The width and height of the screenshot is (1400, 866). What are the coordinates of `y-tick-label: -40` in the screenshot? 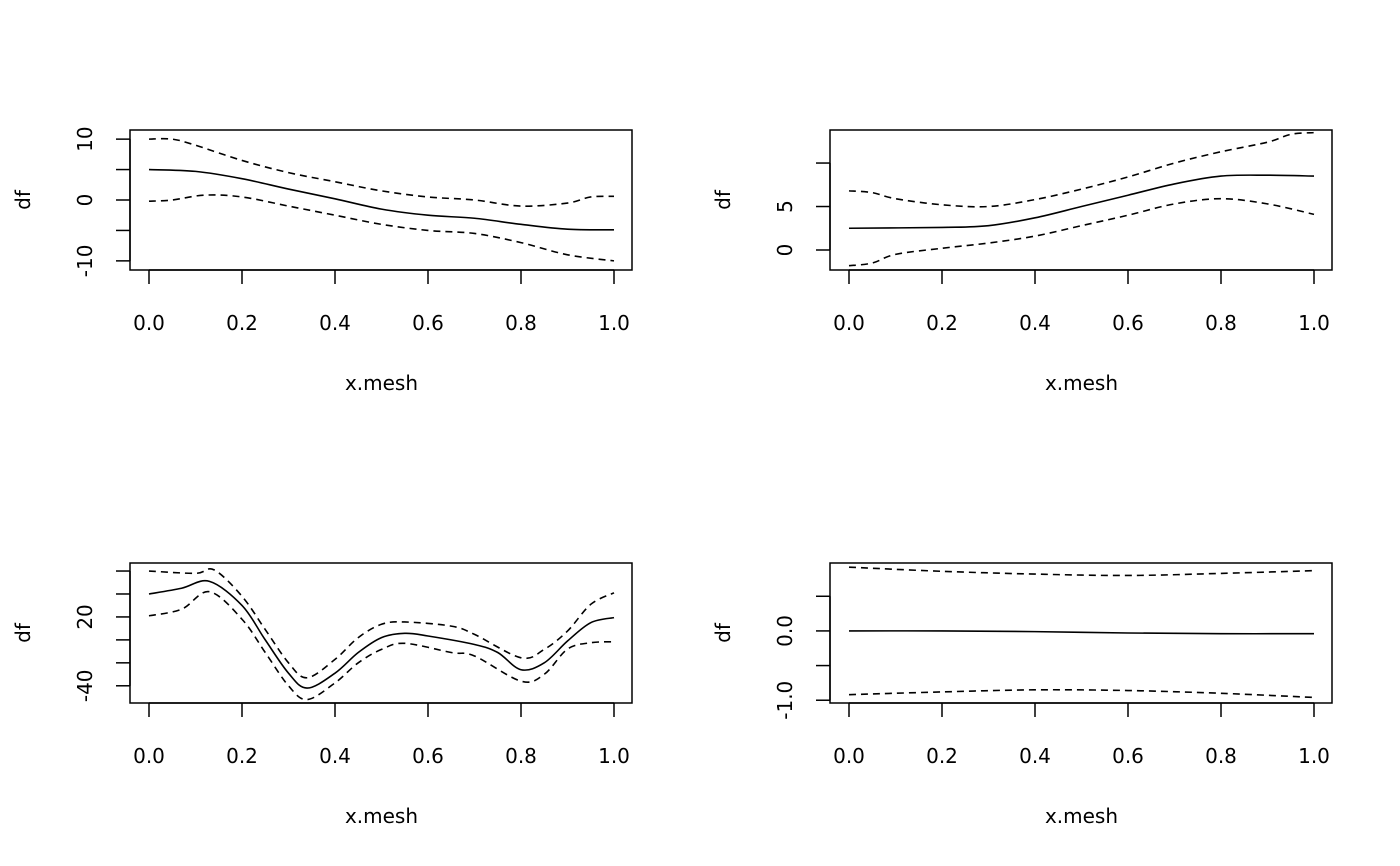 It's located at (85, 685).